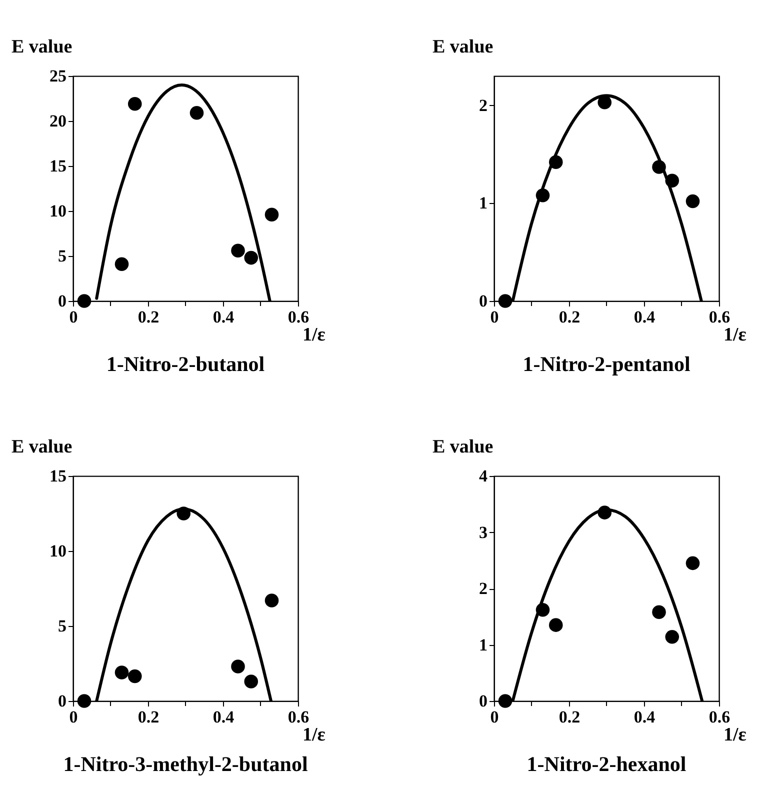  Describe the element at coordinates (58, 76) in the screenshot. I see `y-tick-label: 25` at that location.